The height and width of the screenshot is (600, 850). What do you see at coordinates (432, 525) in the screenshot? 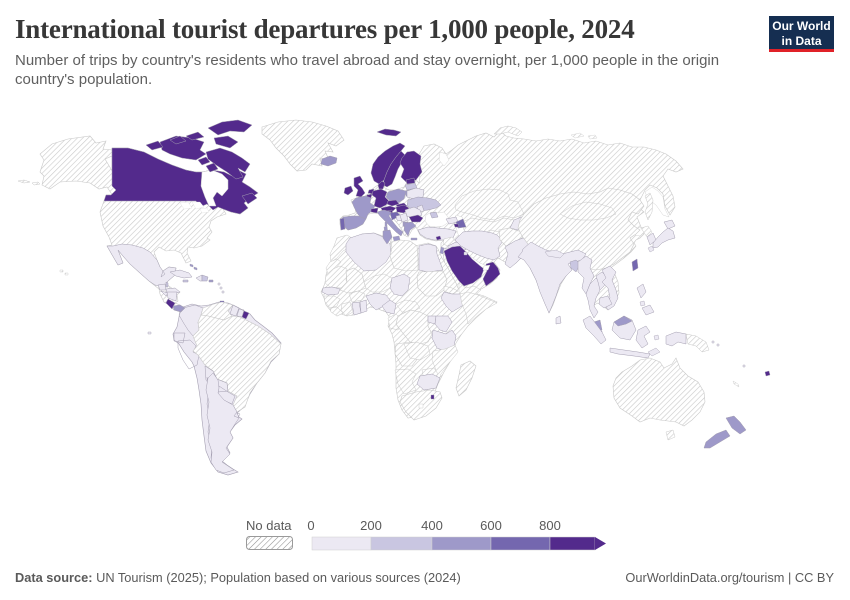
I see `svg-text: 400` at bounding box center [432, 525].